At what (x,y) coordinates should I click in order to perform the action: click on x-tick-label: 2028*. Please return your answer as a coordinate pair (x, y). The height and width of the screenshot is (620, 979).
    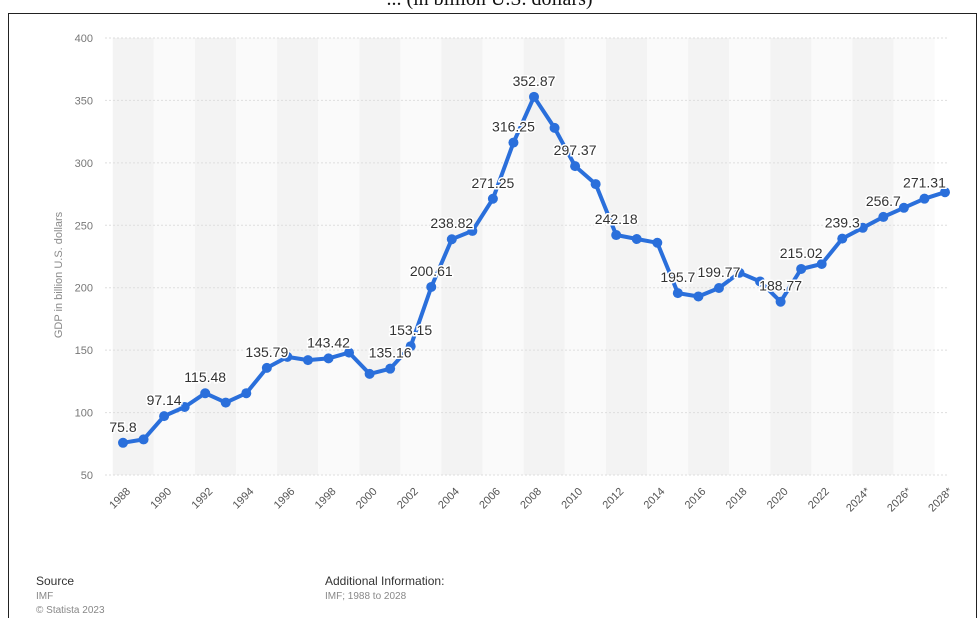
    Looking at the image, I should click on (940, 499).